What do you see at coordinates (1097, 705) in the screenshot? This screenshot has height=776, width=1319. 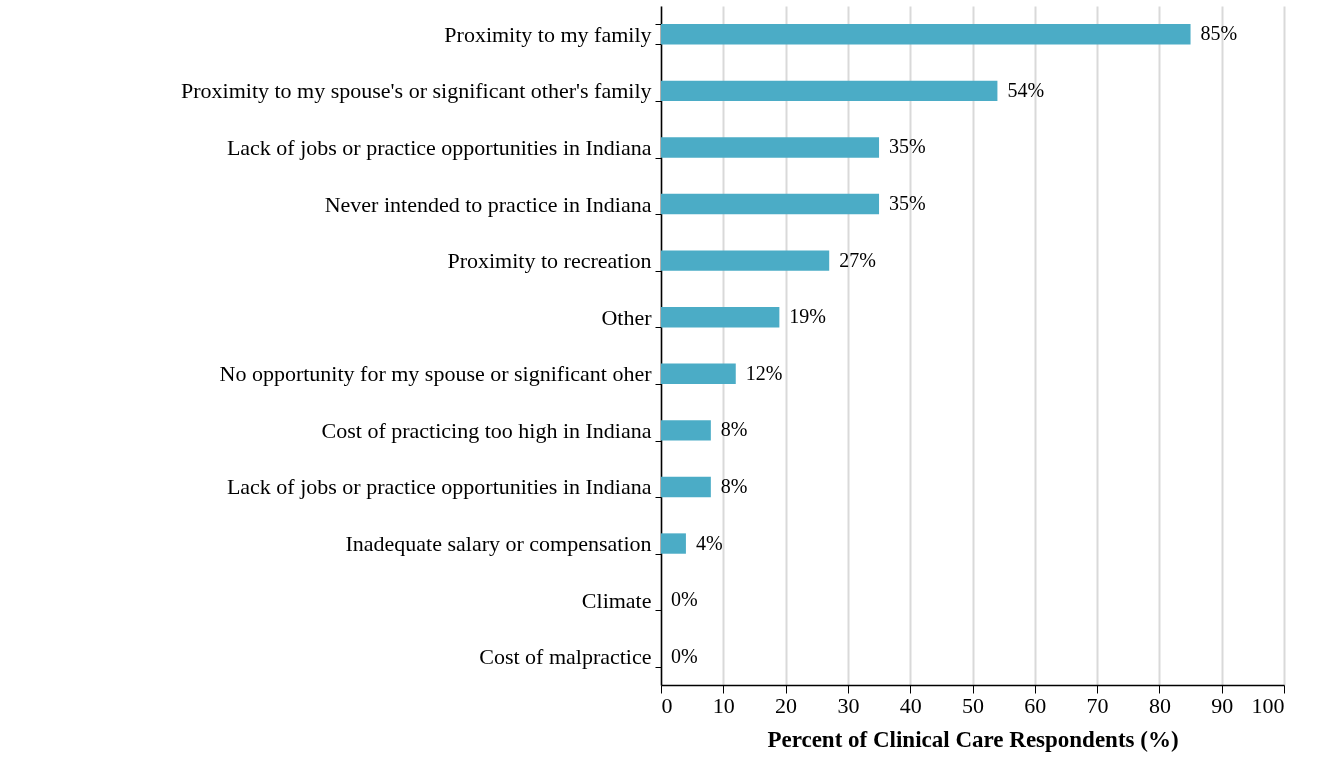 I see `x-tick-label: 70` at bounding box center [1097, 705].